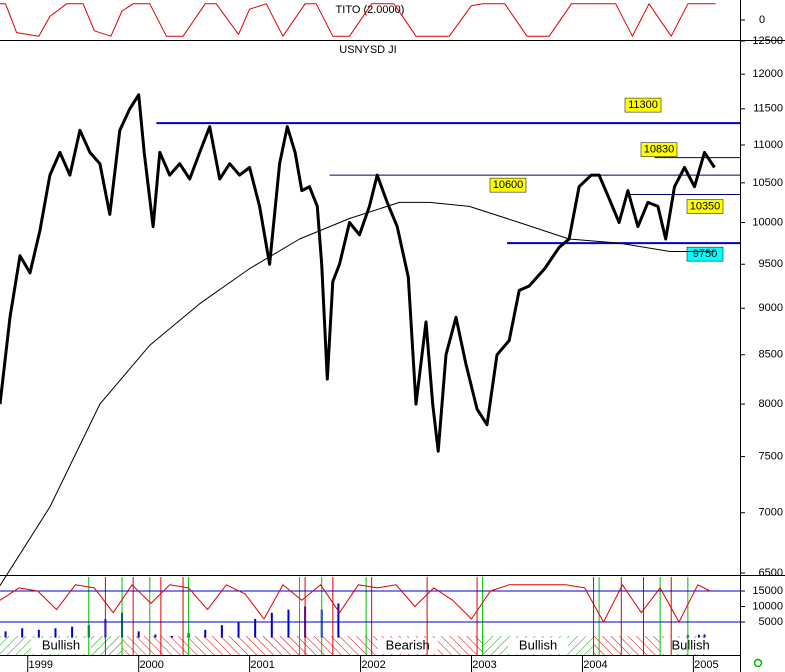 This screenshot has width=785, height=672. I want to click on panel-title: TITO (2.0000), so click(370, 10).